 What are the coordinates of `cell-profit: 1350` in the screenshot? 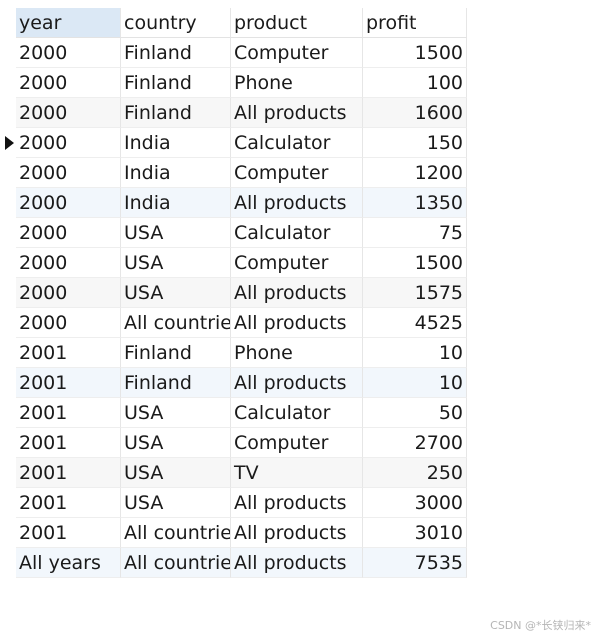 It's located at (415, 203).